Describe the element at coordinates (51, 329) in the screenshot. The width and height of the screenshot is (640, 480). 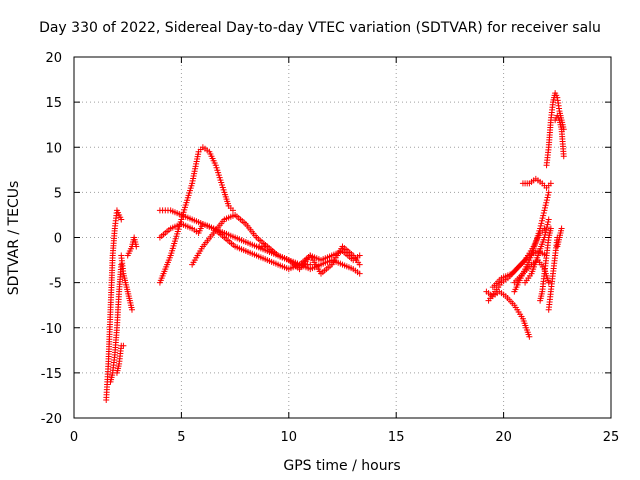
I see `y-tick-label: -10` at that location.